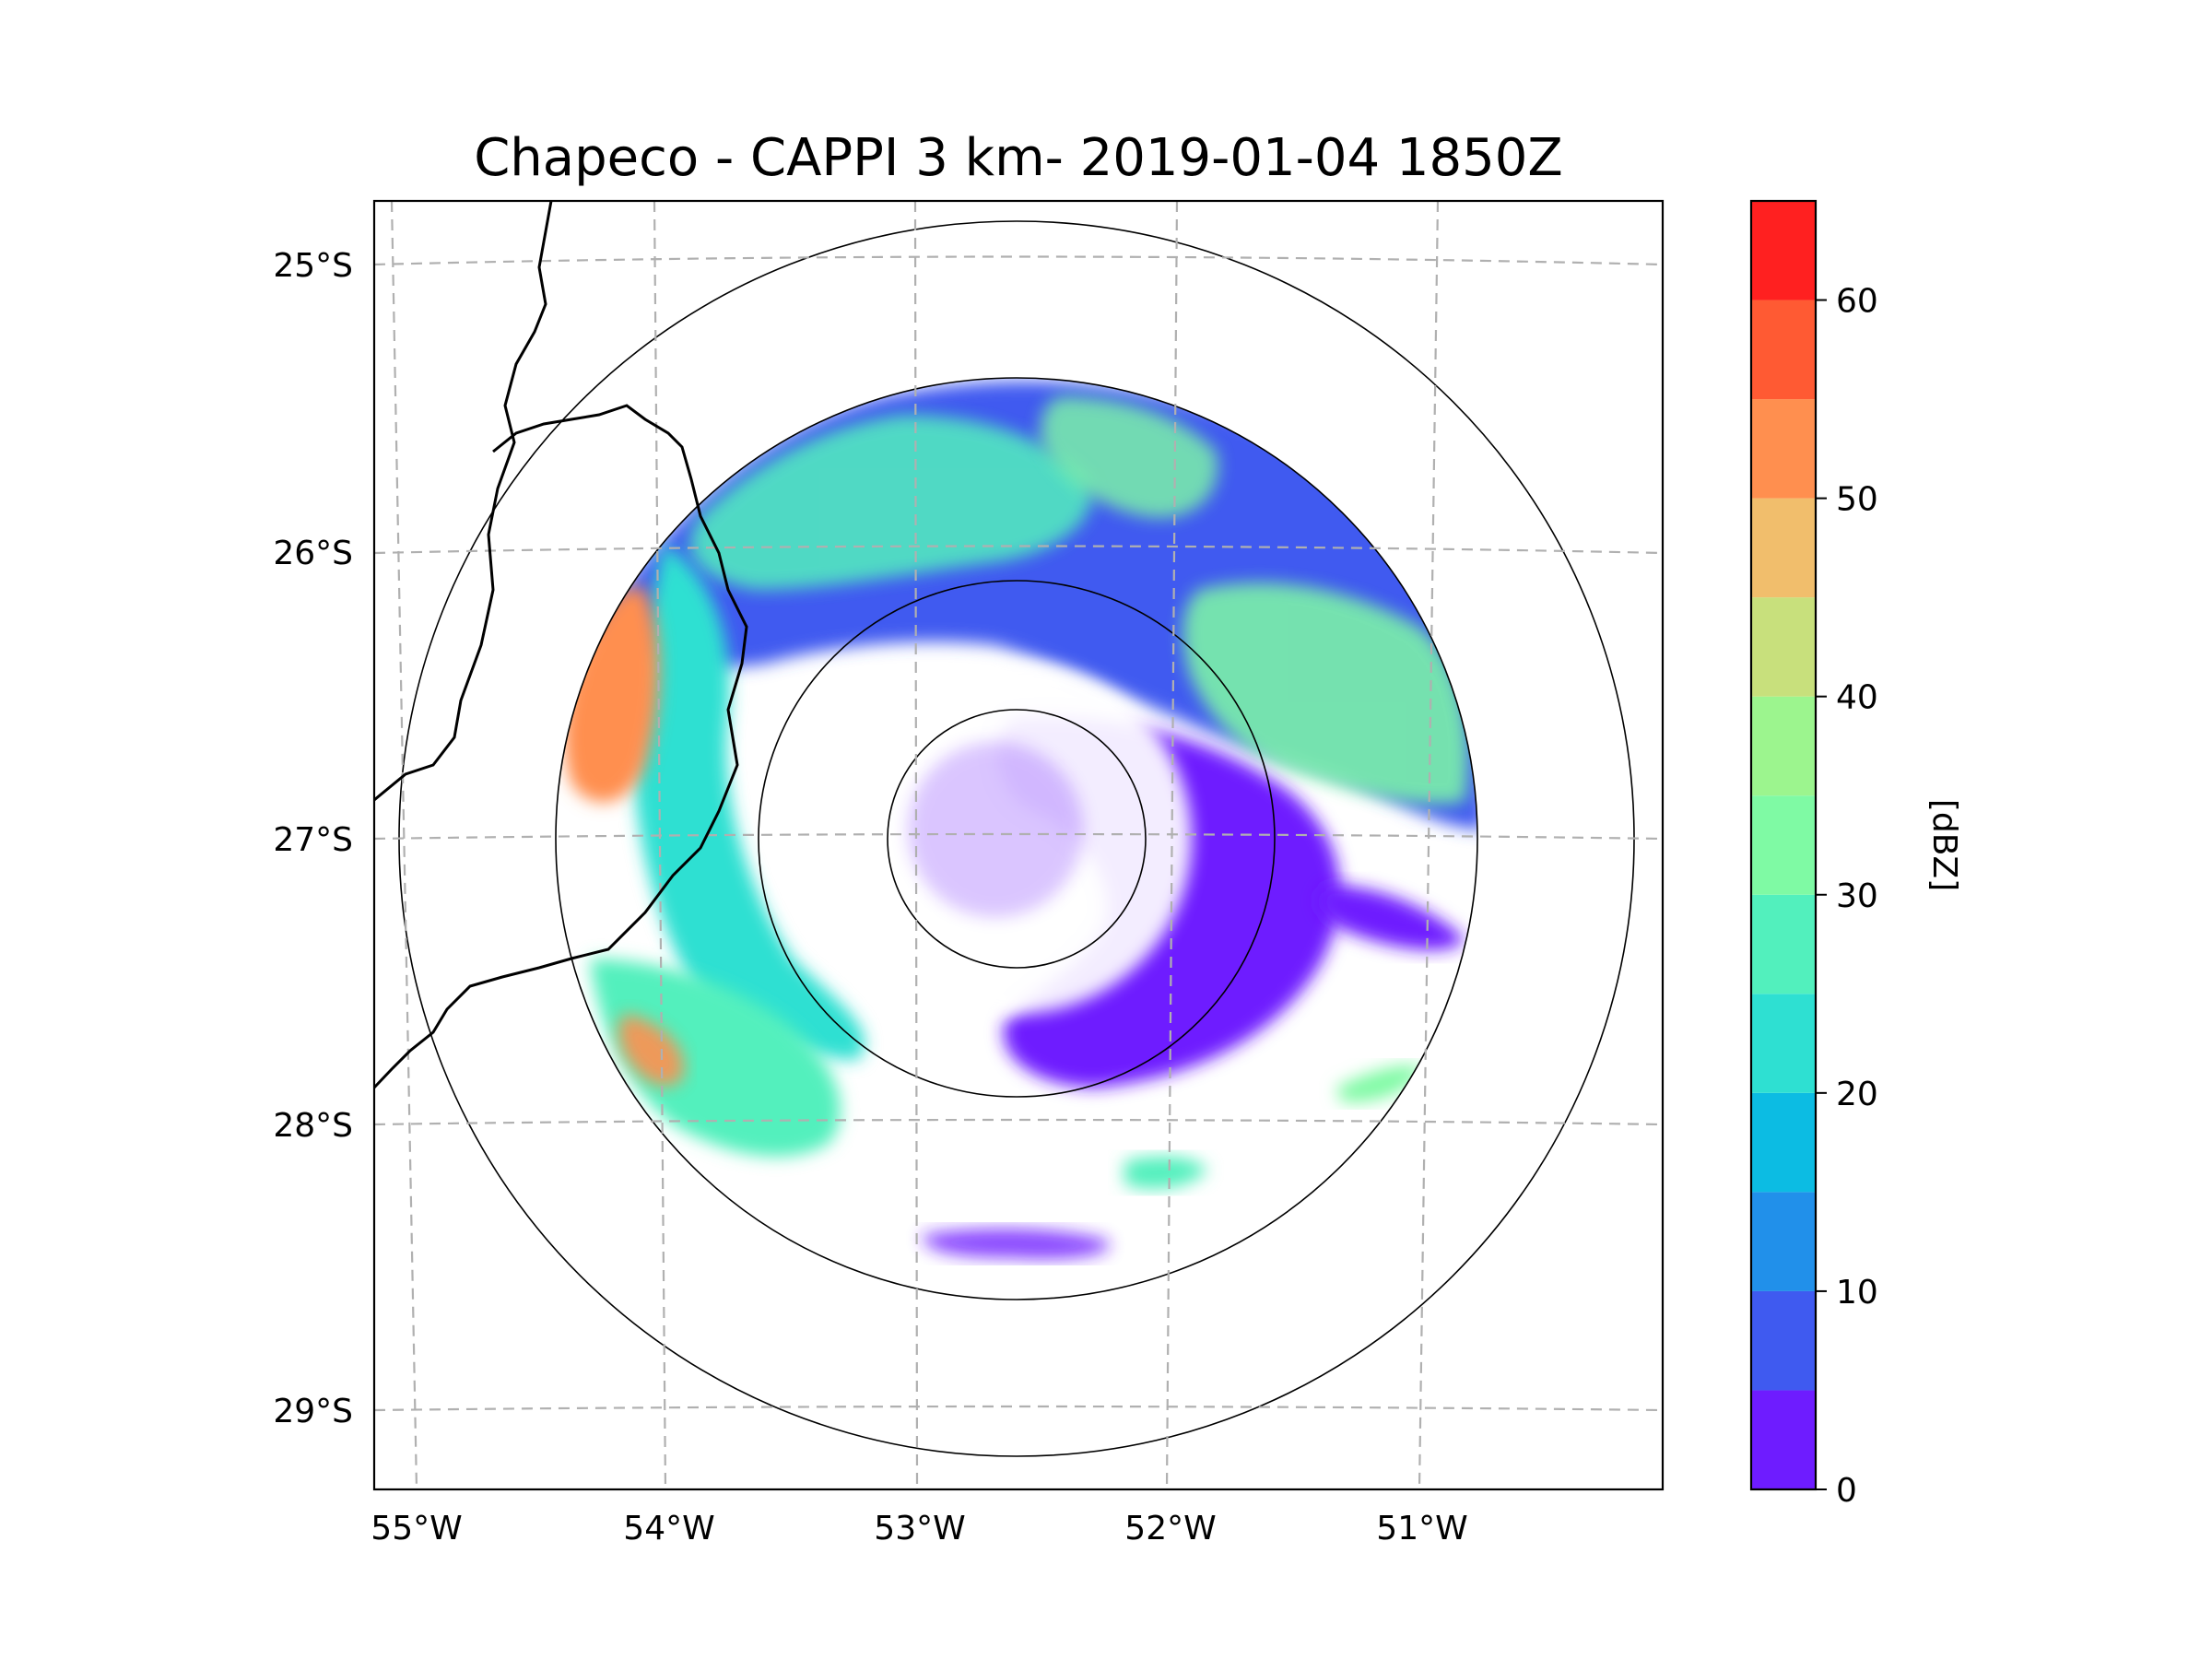  I want to click on lat-label-29: 29°S, so click(313, 1411).